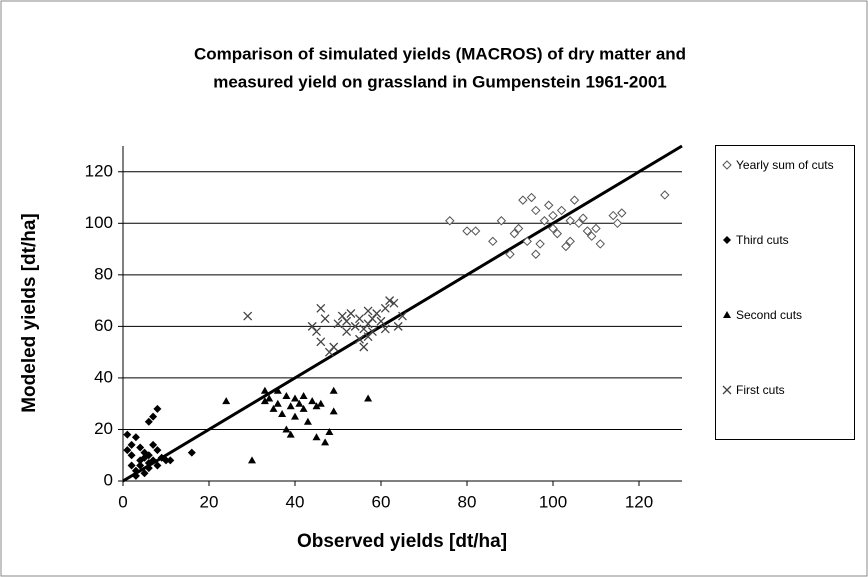 The image size is (868, 577). I want to click on legend-item: Second cuts, so click(785, 315).